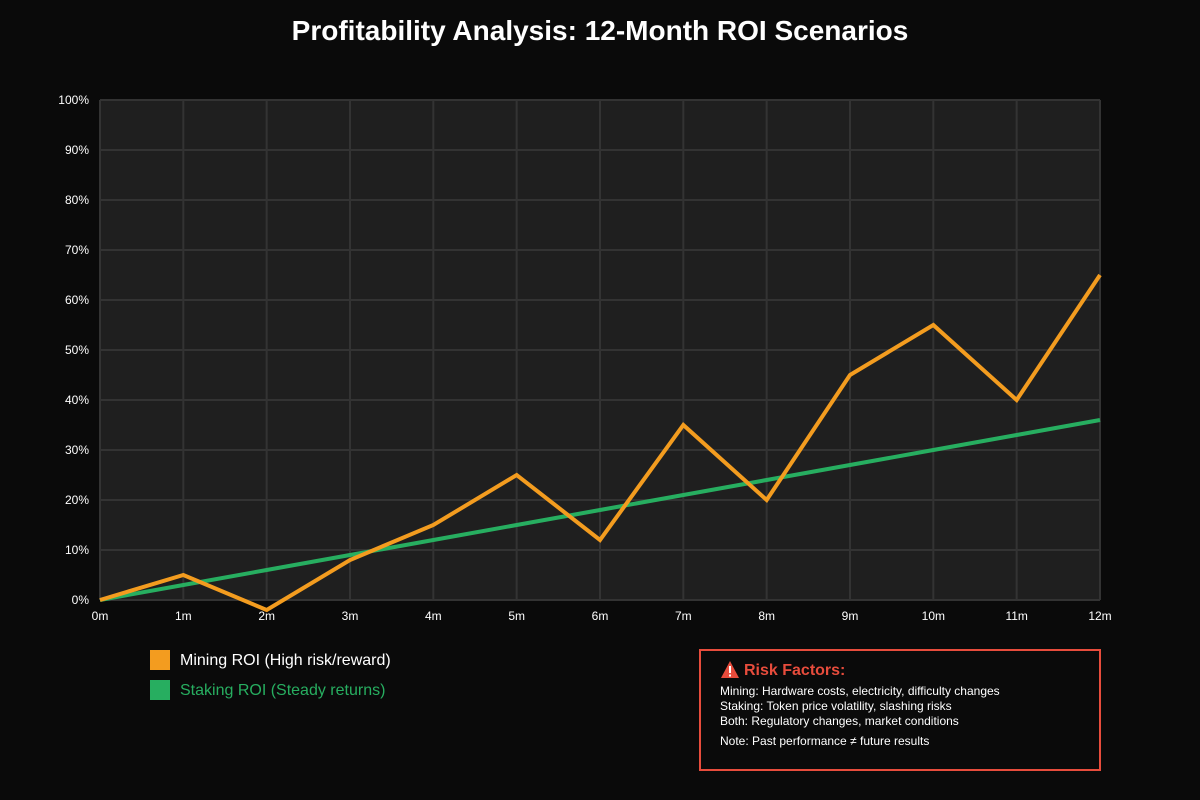 The width and height of the screenshot is (1200, 800). Describe the element at coordinates (183, 616) in the screenshot. I see `x-tick-label: 1m` at that location.